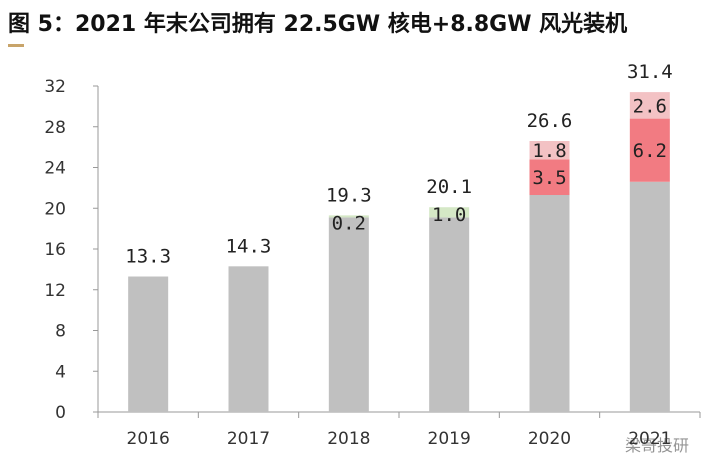  Describe the element at coordinates (348, 439) in the screenshot. I see `x-tick-label: 2018` at that location.